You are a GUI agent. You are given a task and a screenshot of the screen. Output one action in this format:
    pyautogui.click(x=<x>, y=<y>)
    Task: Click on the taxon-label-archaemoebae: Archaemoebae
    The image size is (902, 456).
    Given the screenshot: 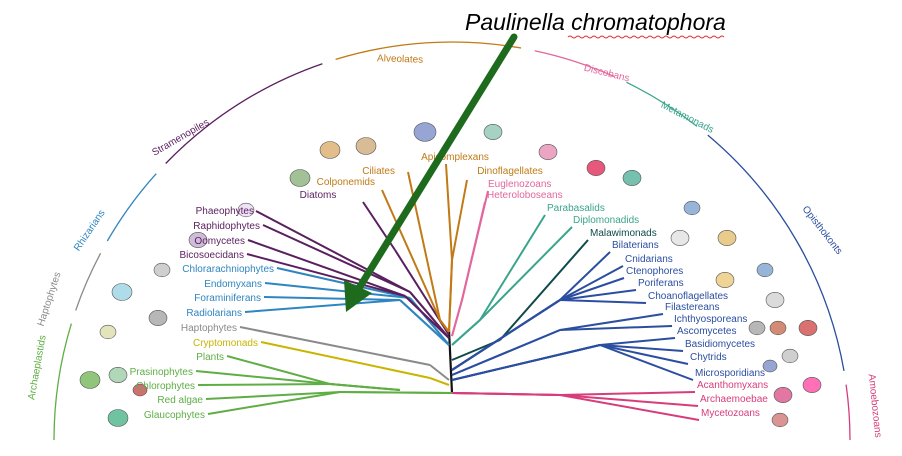 What is the action you would take?
    pyautogui.click(x=734, y=399)
    